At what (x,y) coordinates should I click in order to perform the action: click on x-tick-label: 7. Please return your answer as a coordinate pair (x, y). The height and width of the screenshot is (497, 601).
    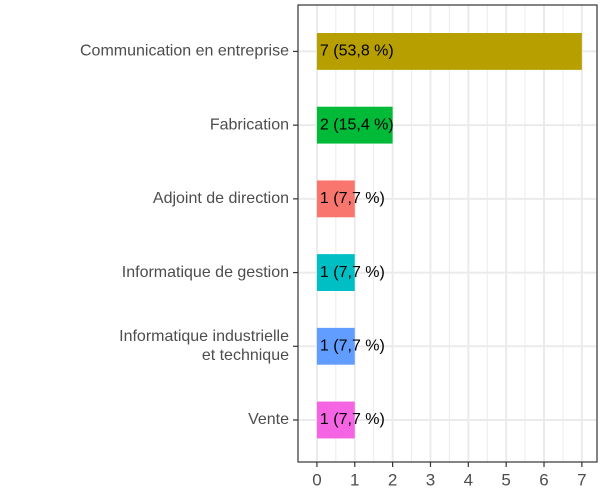
    Looking at the image, I should click on (581, 479).